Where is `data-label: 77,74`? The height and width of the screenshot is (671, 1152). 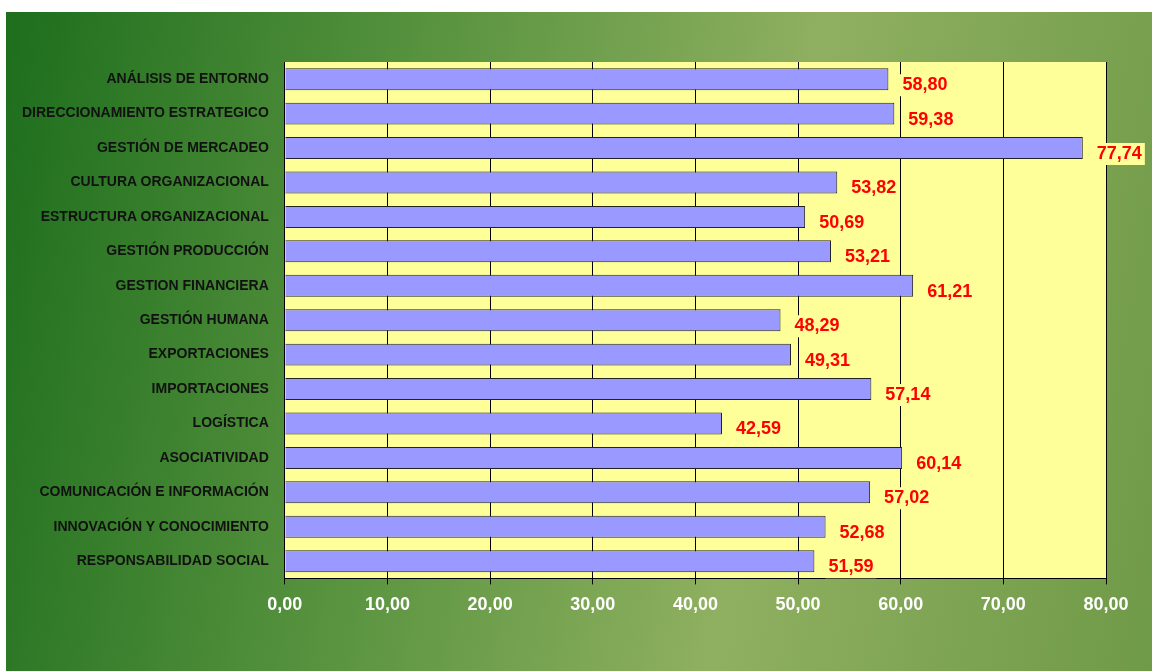 data-label: 77,74 is located at coordinates (1119, 153).